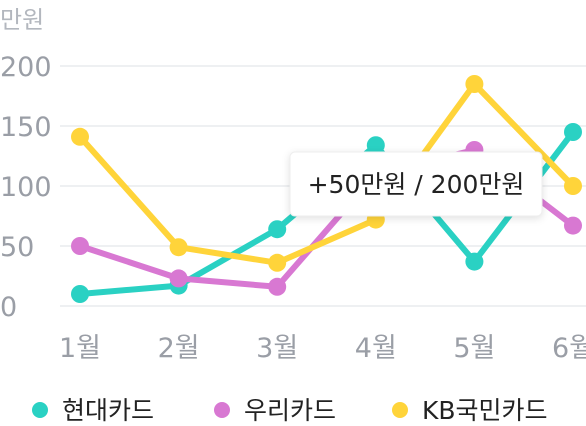 This screenshot has width=586, height=426. I want to click on tooltip-text: +50만원 / 200만원, so click(416, 184).